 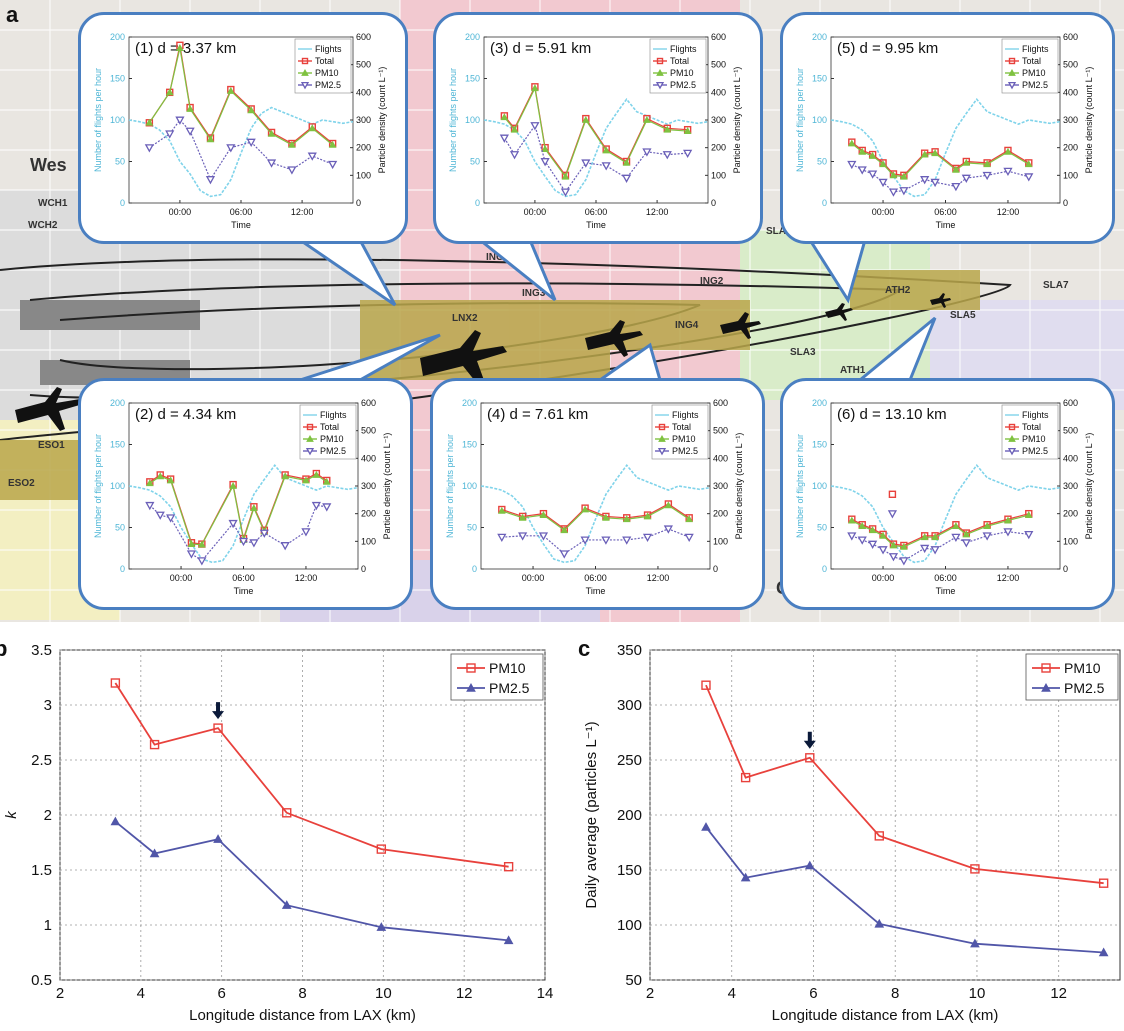 What do you see at coordinates (809, 740) in the screenshot?
I see `arrow-annotation` at bounding box center [809, 740].